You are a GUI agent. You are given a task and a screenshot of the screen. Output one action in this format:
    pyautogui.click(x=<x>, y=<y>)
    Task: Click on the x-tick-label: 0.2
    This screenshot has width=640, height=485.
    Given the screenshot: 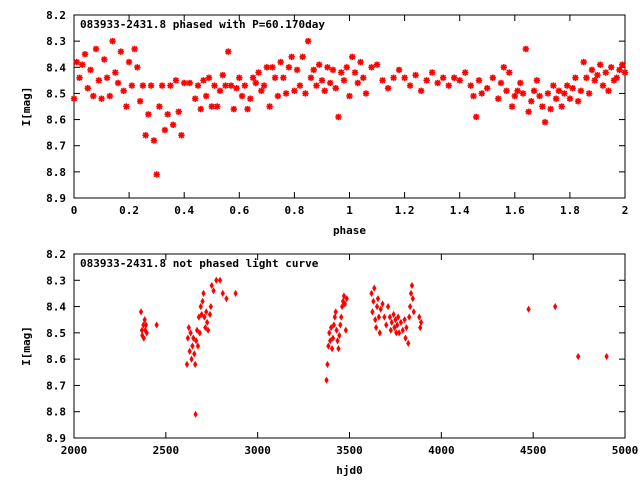 What is the action you would take?
    pyautogui.click(x=129, y=210)
    